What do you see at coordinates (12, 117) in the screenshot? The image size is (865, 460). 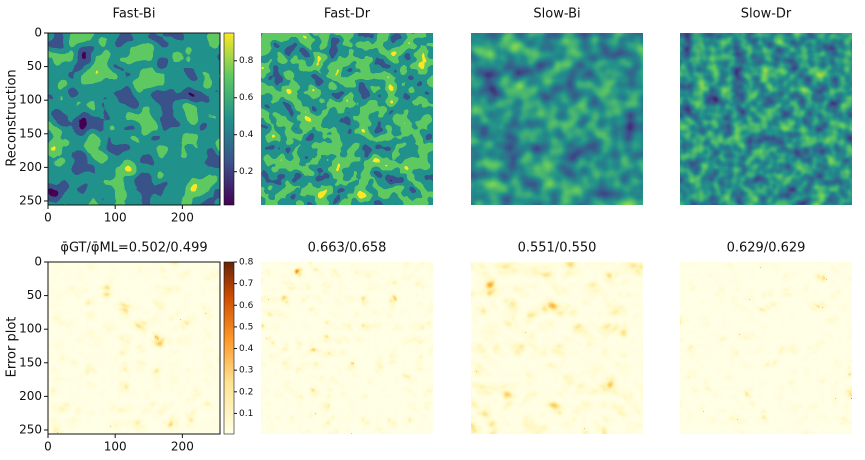 I see `row-label: Reconstruction` at bounding box center [12, 117].